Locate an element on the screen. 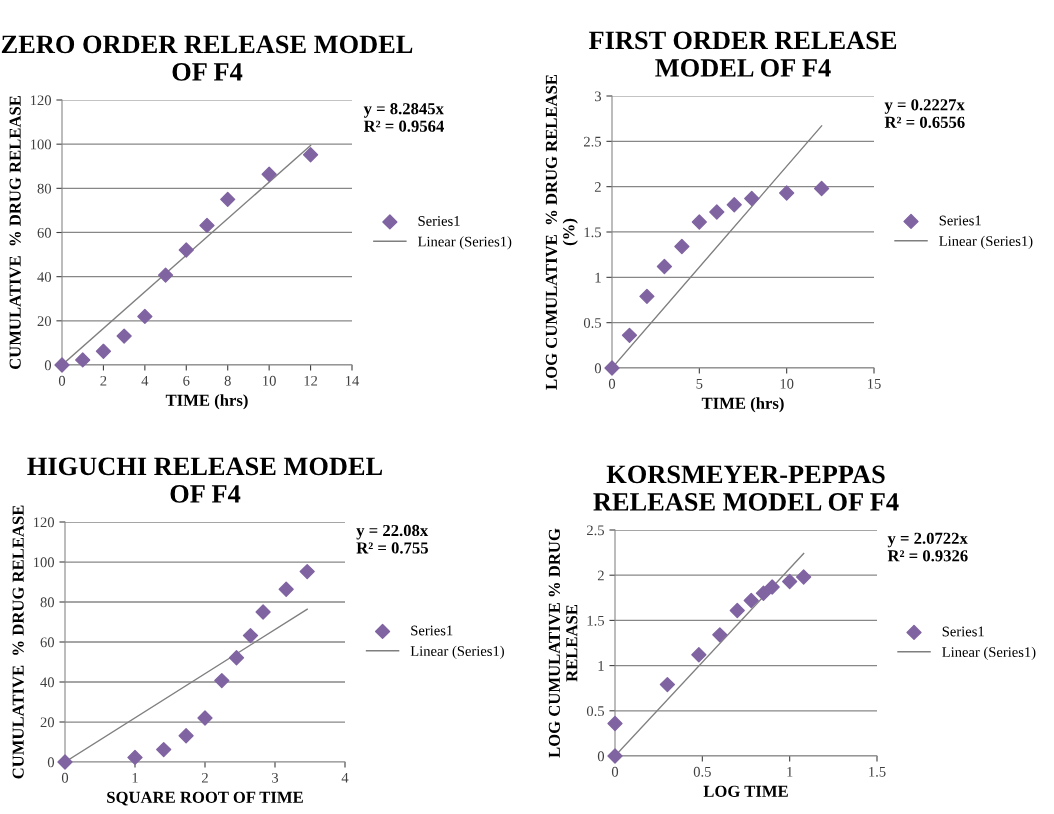  chart-title: FIRST ORDER RELEASE MODEL OF F4 is located at coordinates (742, 54).